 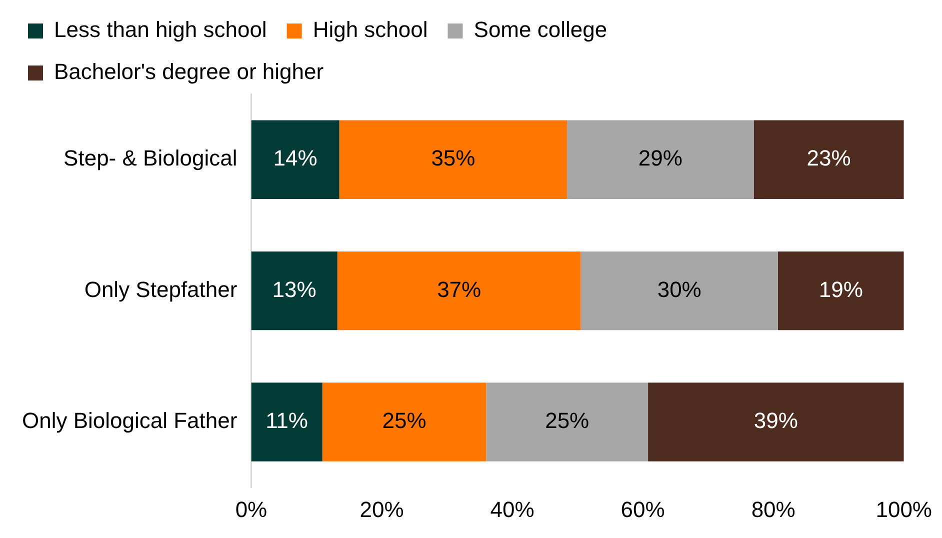 I want to click on data-label: 37%, so click(x=459, y=289).